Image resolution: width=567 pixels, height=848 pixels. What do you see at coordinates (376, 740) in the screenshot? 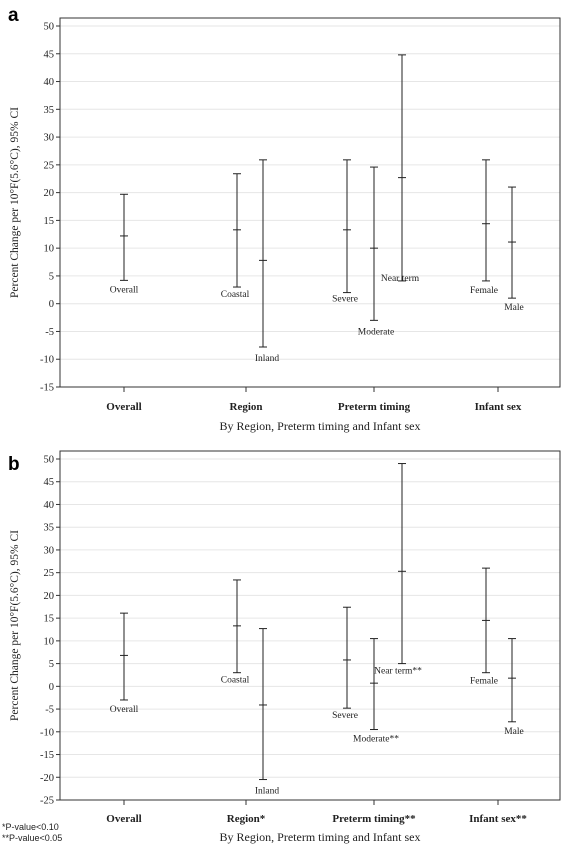
I see `ci-label: Moderate**` at bounding box center [376, 740].